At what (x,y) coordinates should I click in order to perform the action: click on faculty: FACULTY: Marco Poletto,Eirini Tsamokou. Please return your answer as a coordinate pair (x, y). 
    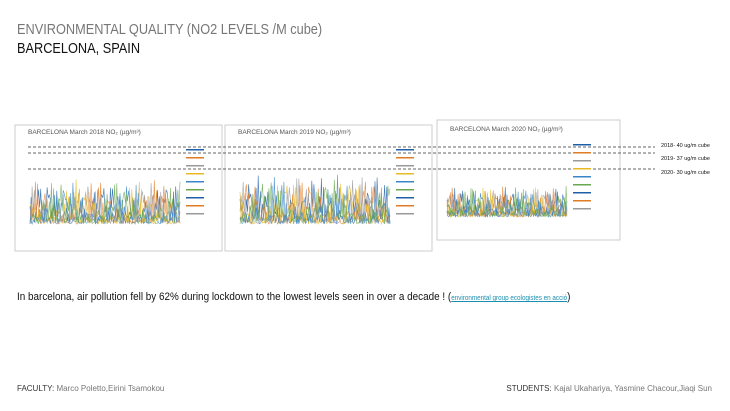
    Looking at the image, I should click on (90, 388).